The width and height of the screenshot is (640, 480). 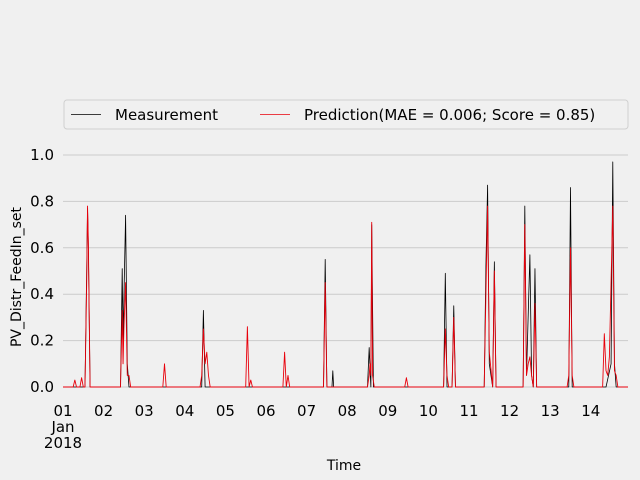 What do you see at coordinates (166, 115) in the screenshot?
I see `legend-label-measurement: Measurement` at bounding box center [166, 115].